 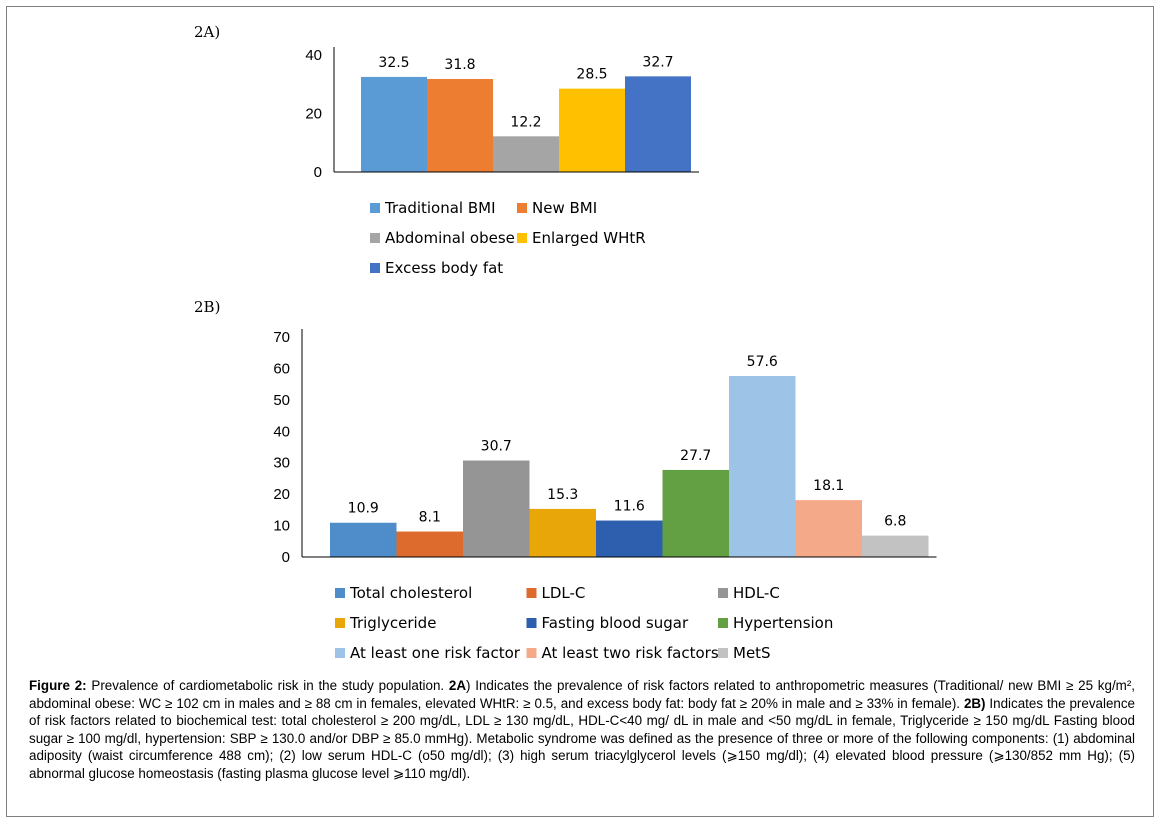 I want to click on chart-2a-legend-swatch-new-bmi, so click(x=522, y=208).